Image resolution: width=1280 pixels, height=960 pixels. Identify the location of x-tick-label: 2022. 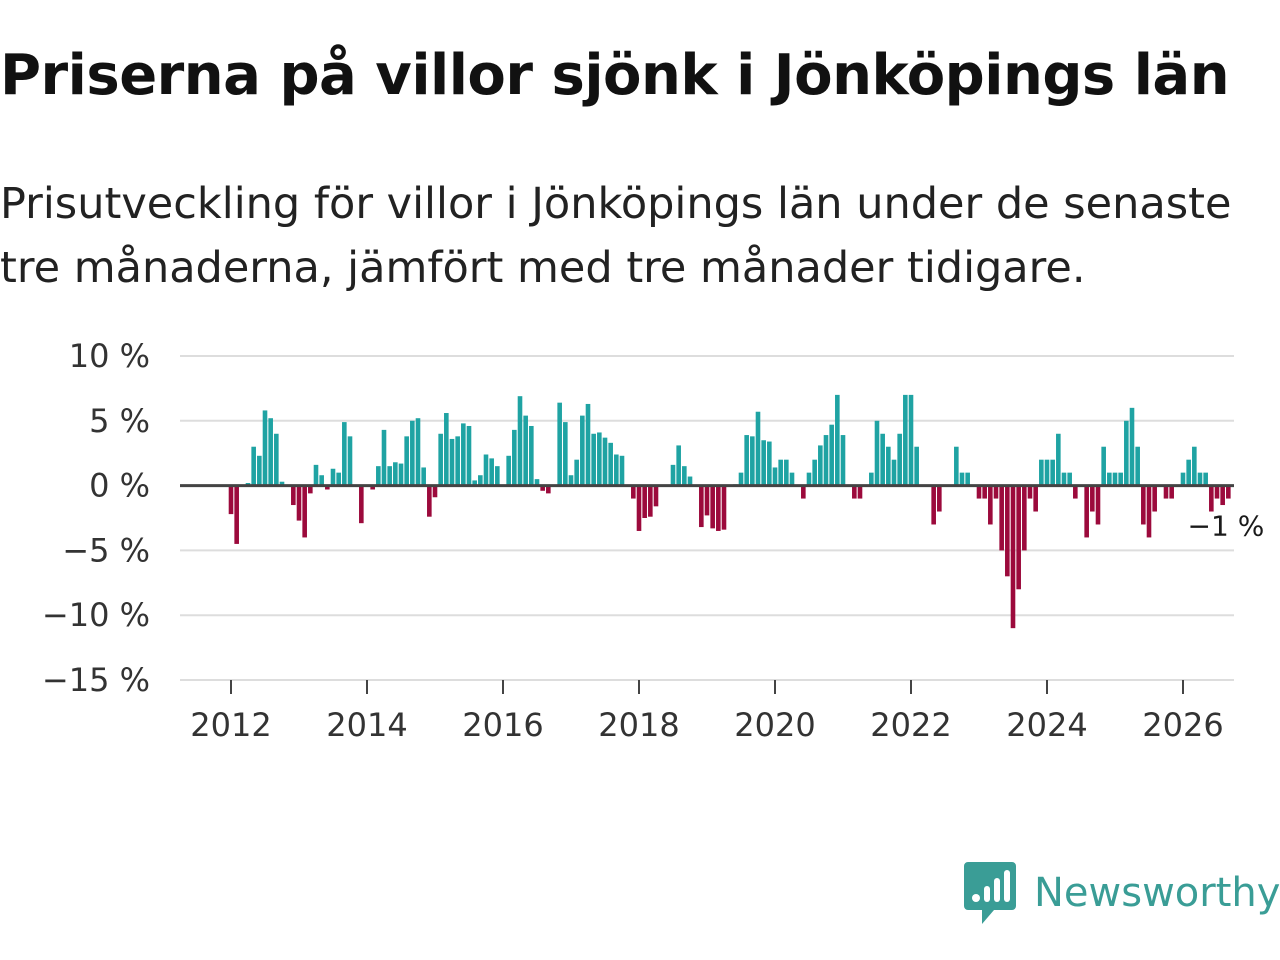
(910, 723).